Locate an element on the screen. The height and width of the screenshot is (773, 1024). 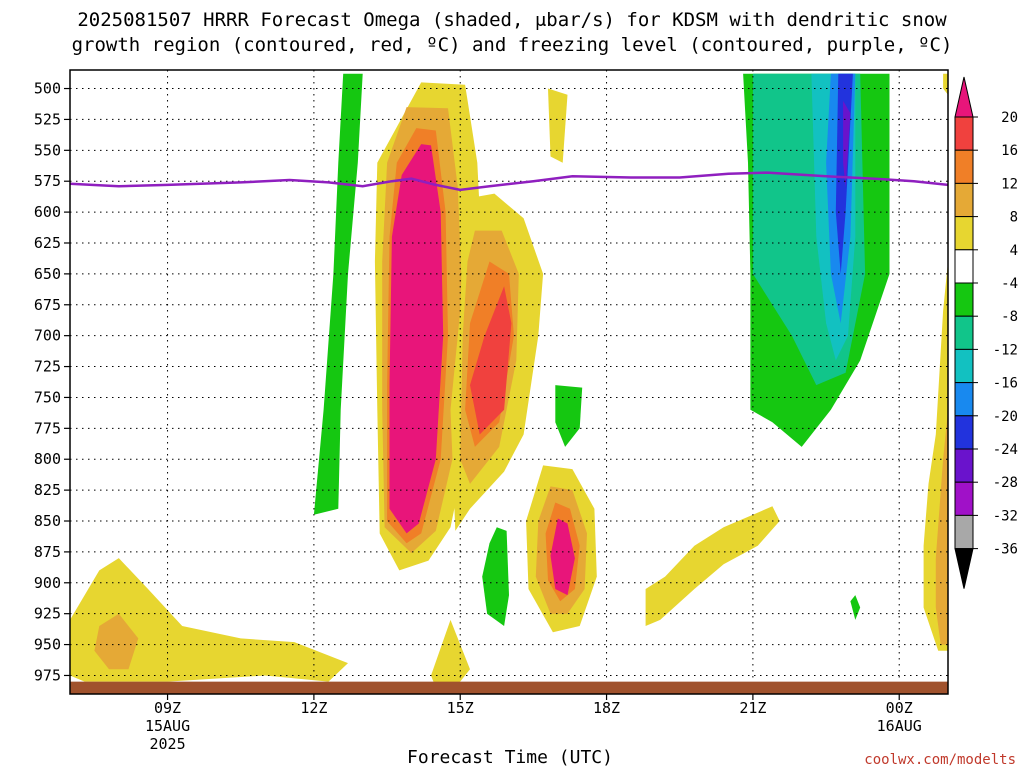
ground-layer is located at coordinates (509, 687).